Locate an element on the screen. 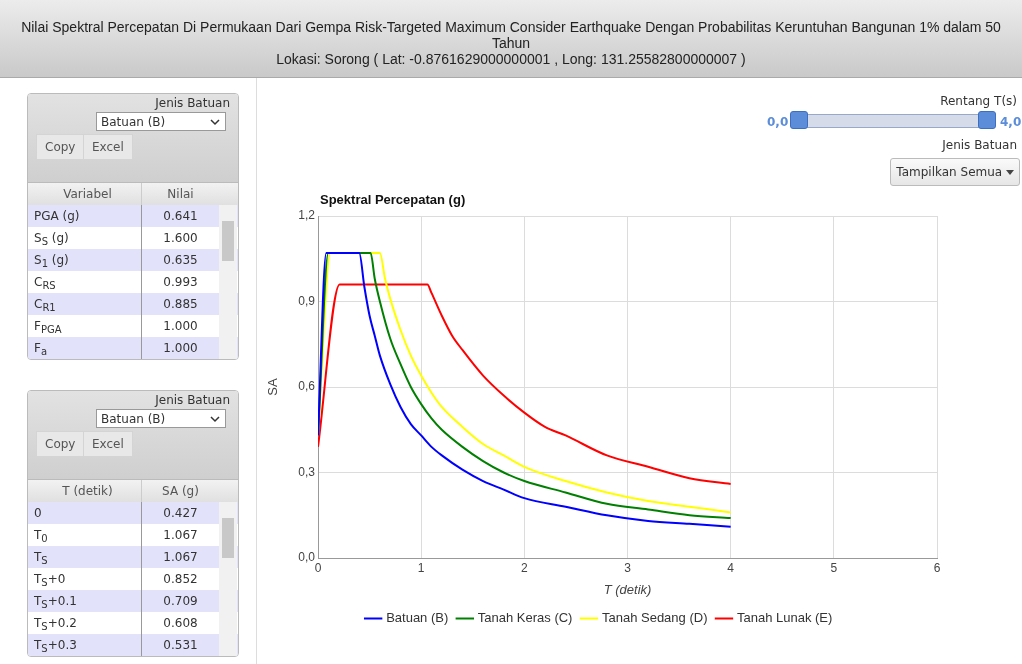 This screenshot has width=1022, height=664. text: 0.641 is located at coordinates (180, 216).